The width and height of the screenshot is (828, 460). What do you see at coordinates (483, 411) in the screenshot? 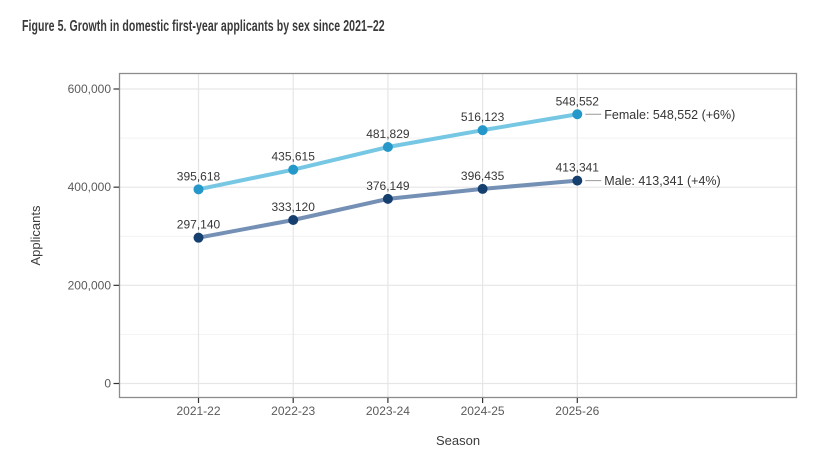
I see `x-tick-label: 2024-25` at bounding box center [483, 411].